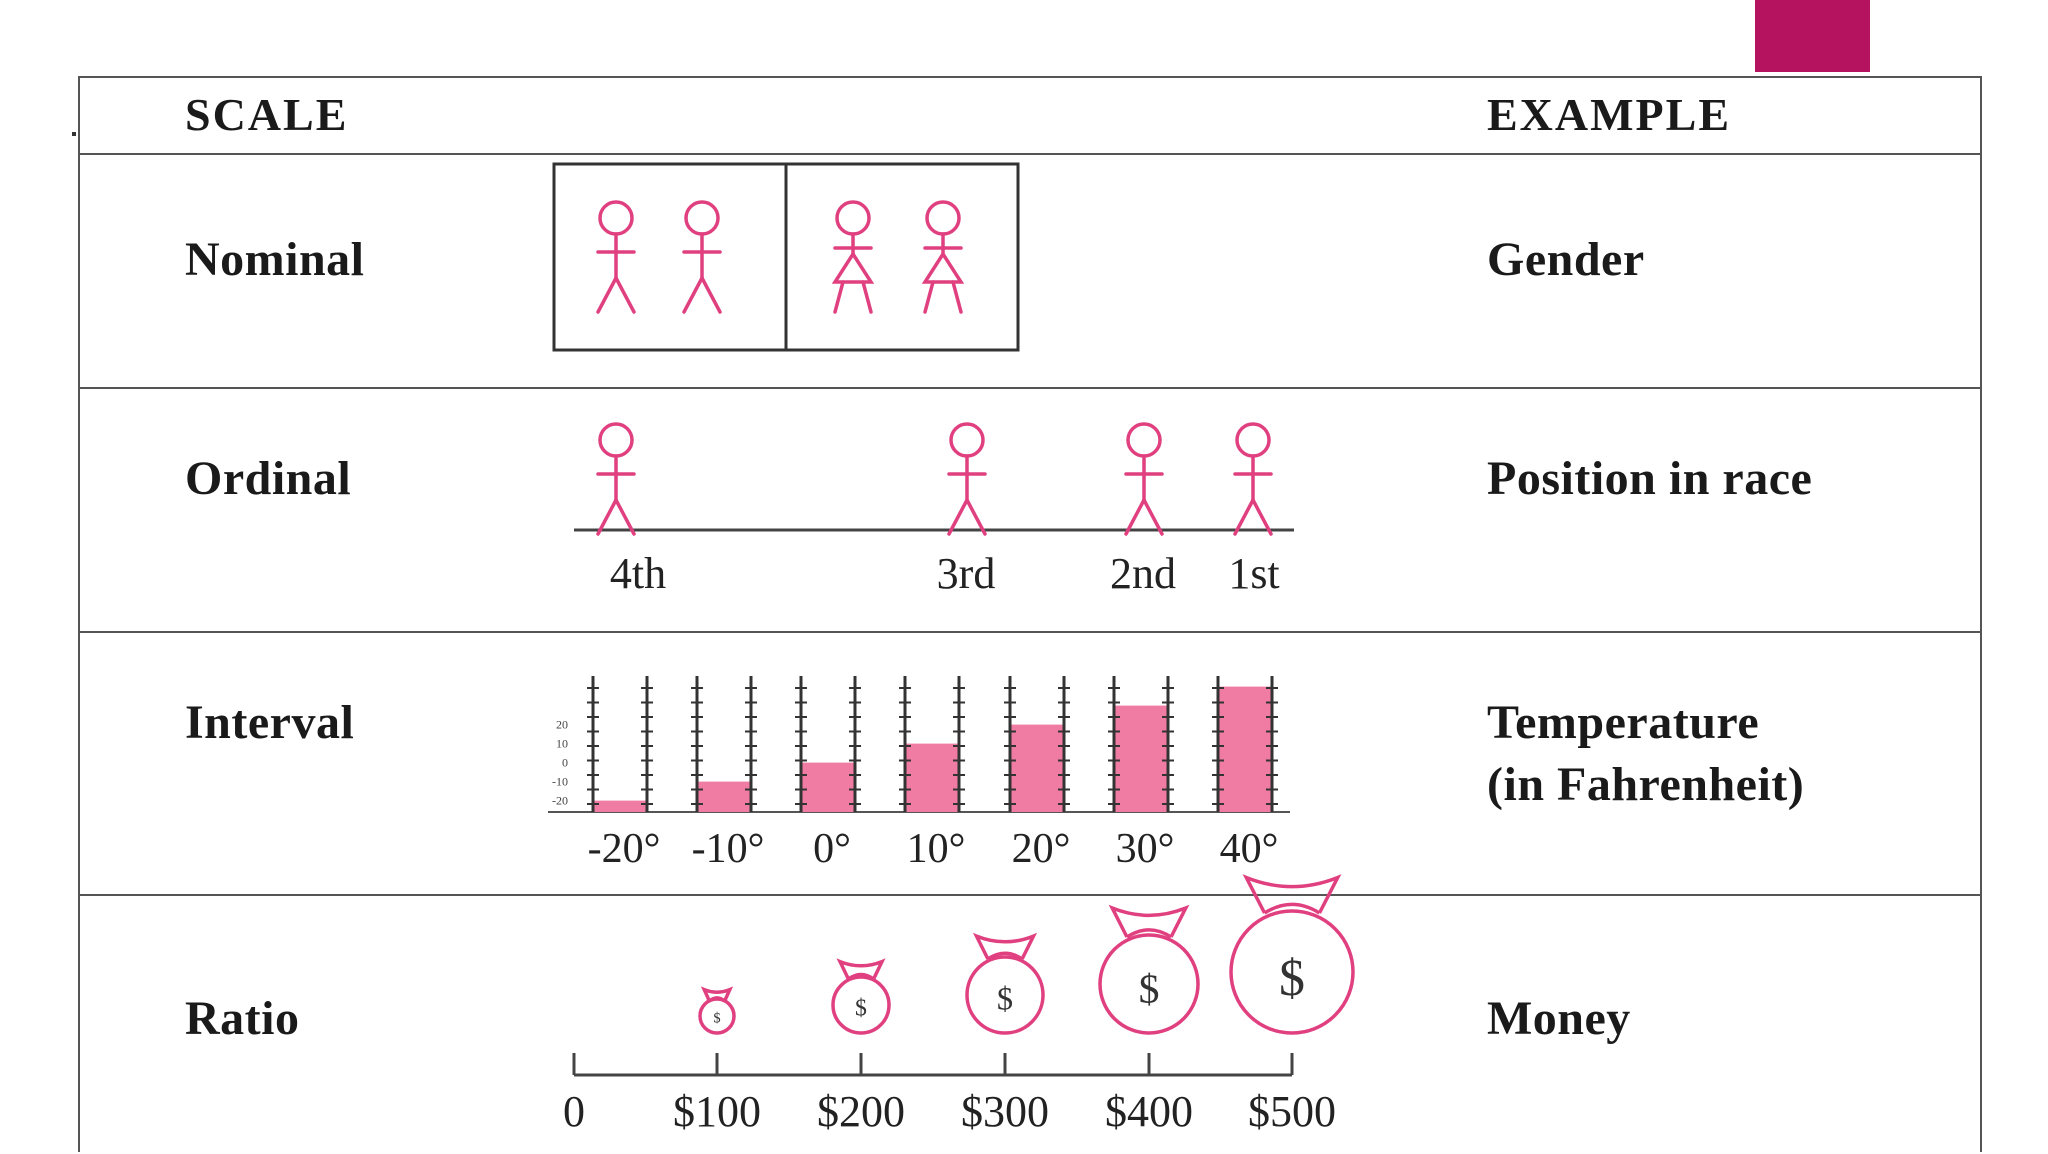  What do you see at coordinates (562, 725) in the screenshot?
I see `axis-tick-label: 20` at bounding box center [562, 725].